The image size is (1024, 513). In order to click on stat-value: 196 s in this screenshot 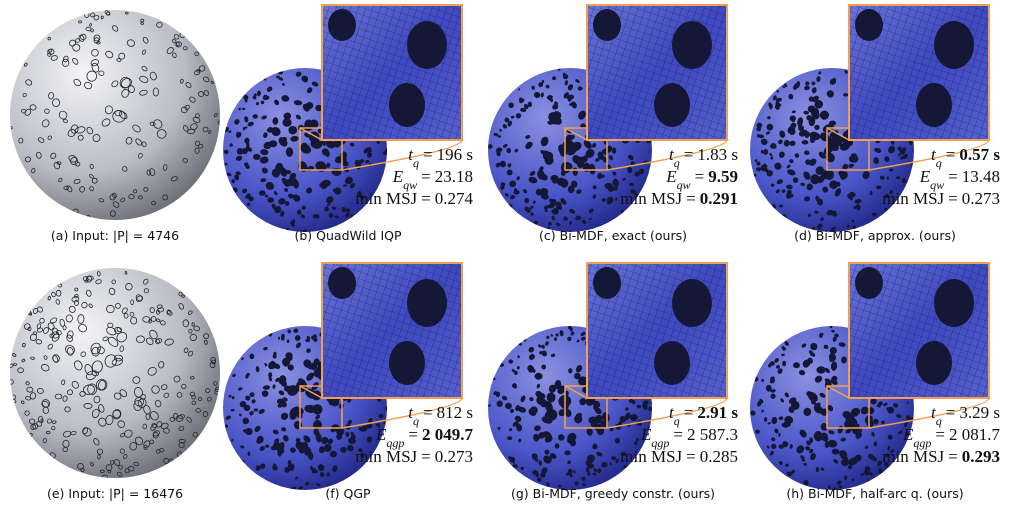, I will do `click(455, 154)`.